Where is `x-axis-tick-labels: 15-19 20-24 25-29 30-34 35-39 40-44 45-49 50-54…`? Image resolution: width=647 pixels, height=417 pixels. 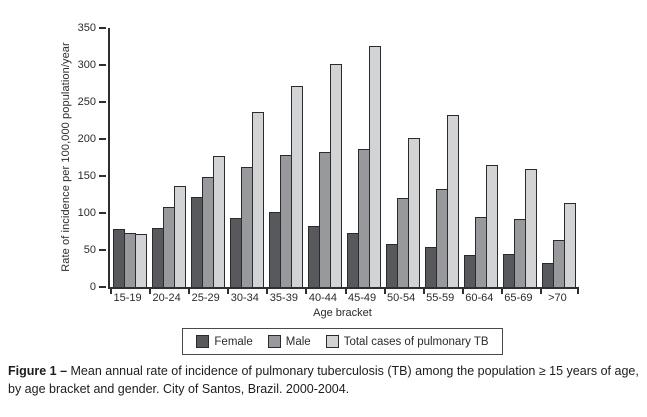
x-axis-tick-labels: 15-19 20-24 25-29 30-34 35-39 40-44 45-49 50-54… is located at coordinates (342, 299).